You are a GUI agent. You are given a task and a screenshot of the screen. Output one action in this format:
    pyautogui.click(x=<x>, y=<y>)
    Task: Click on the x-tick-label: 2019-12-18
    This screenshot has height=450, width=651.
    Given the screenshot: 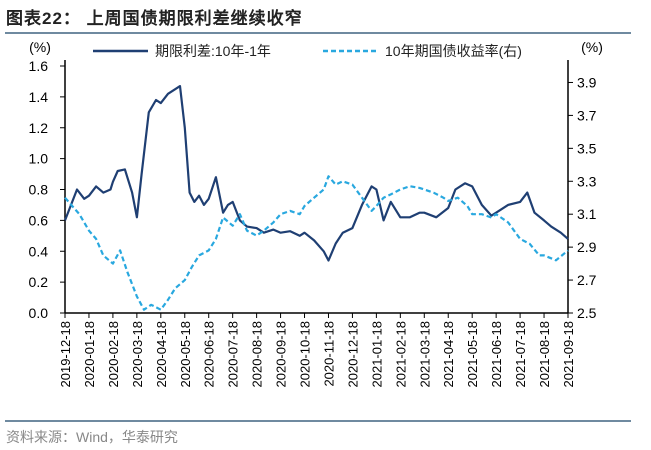 What is the action you would take?
    pyautogui.click(x=65, y=354)
    